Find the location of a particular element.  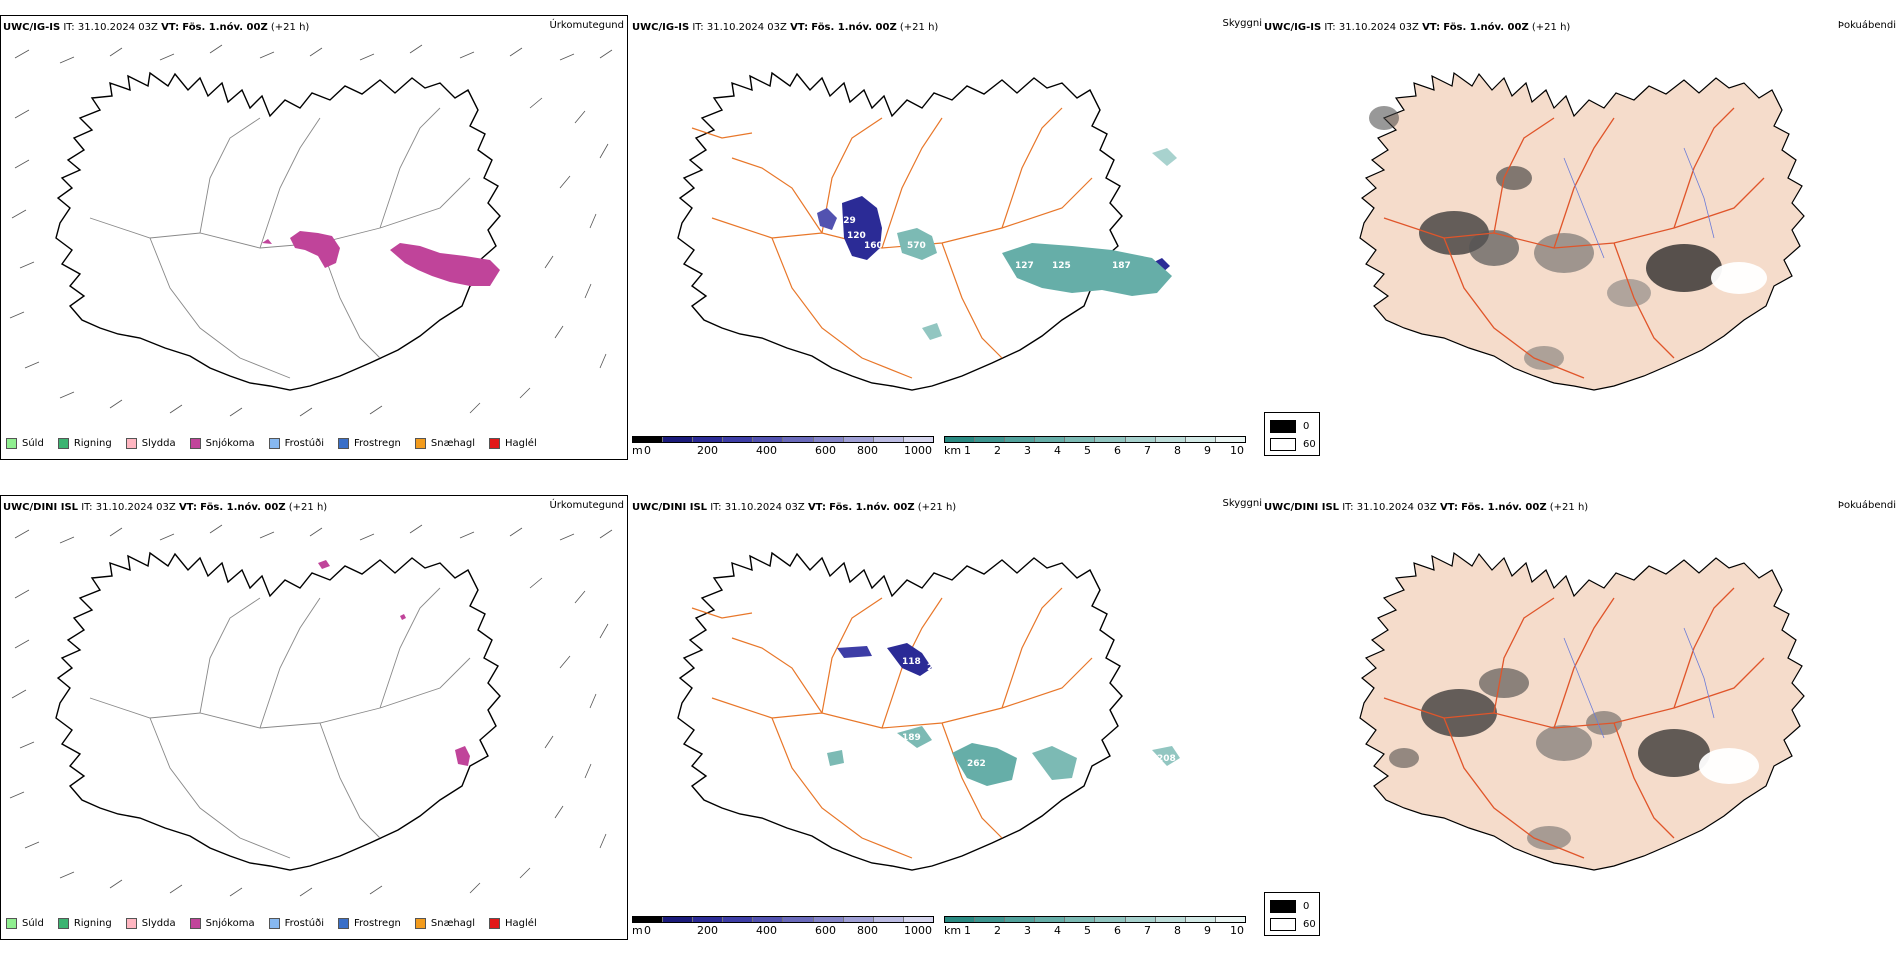

ceiling-label: 160 is located at coordinates (873, 246).